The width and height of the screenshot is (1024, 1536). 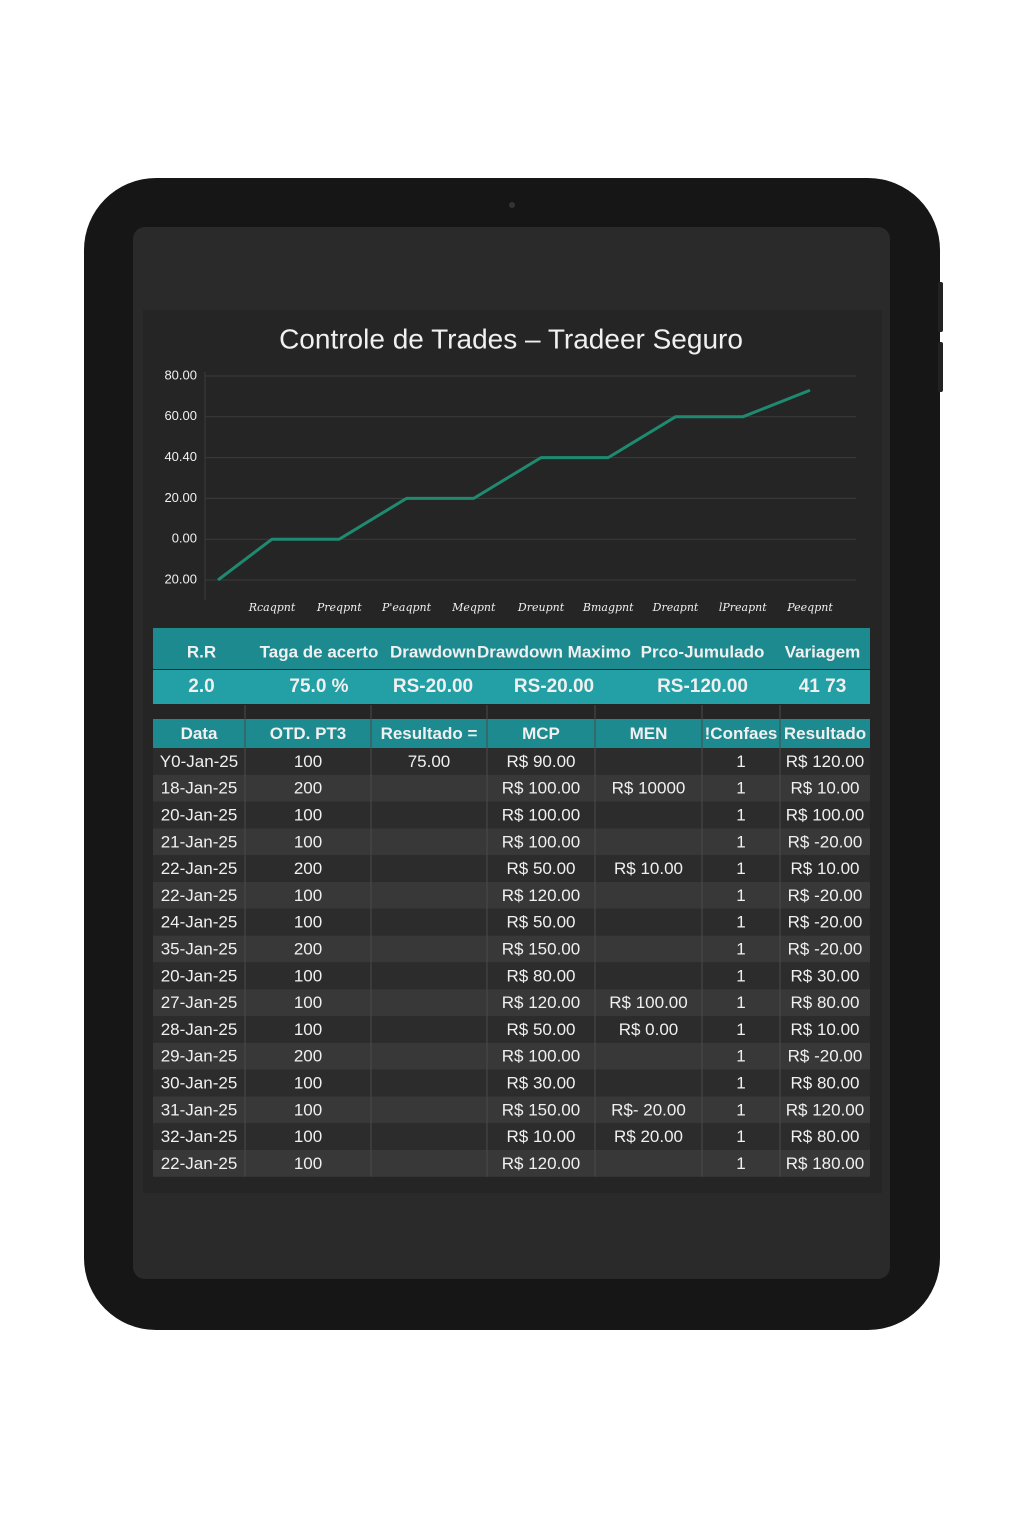 I want to click on table-cell: 75.00, so click(x=429, y=761).